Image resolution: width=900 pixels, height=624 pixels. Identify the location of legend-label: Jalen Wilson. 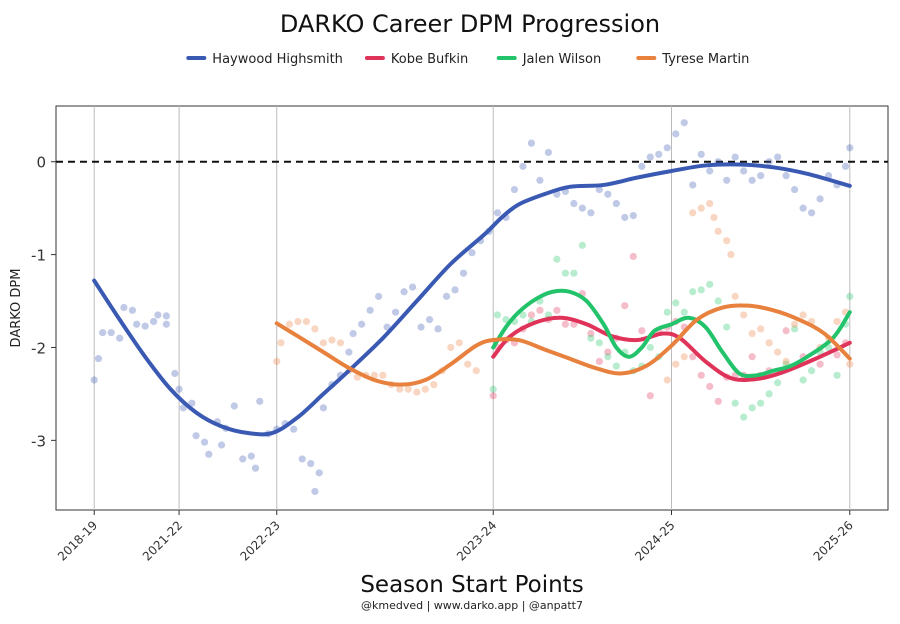
(562, 59).